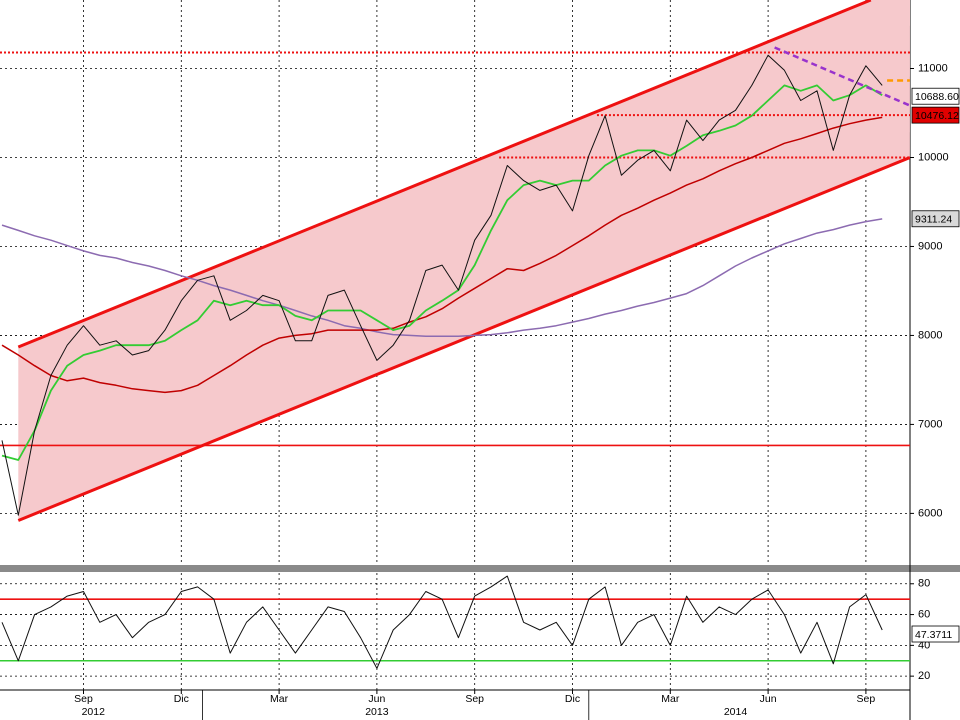 The height and width of the screenshot is (720, 960). What do you see at coordinates (94, 712) in the screenshot?
I see `year-label: 2012` at bounding box center [94, 712].